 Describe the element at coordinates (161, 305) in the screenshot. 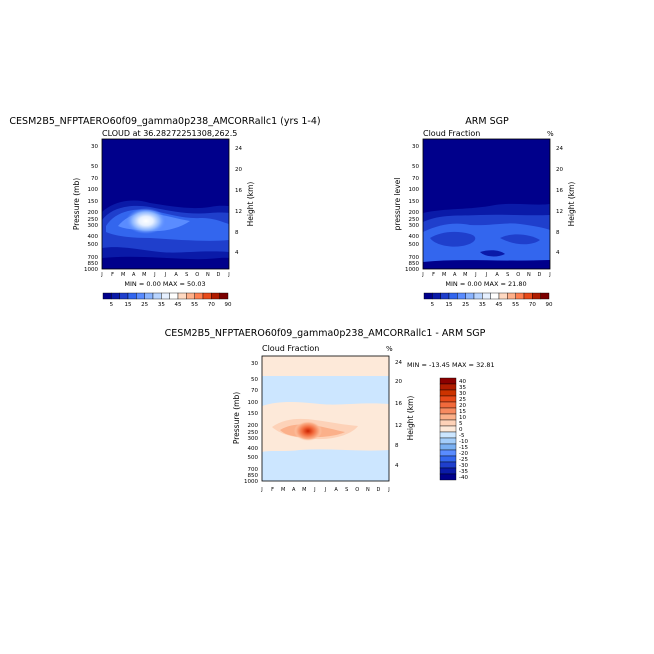

I see `panel-a-colorbar-label: 35` at that location.